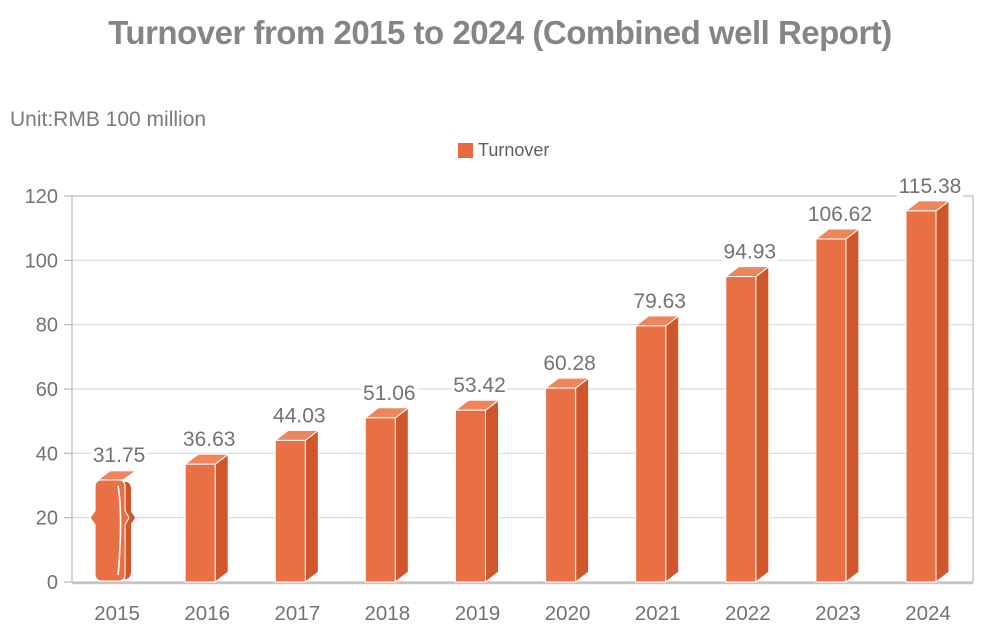 This screenshot has height=640, width=1000. I want to click on x-tick-label-2018: 2018, so click(387, 613).